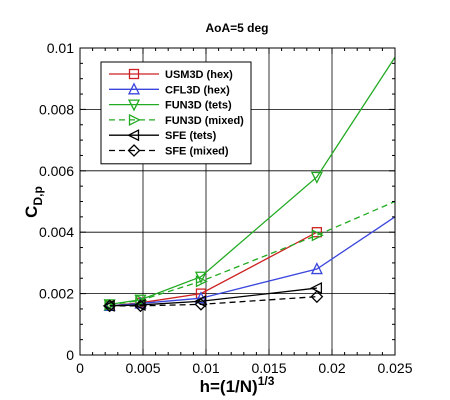 The height and width of the screenshot is (400, 450). I want to click on x-axis-title: h=(1/N)1/3, so click(237, 385).